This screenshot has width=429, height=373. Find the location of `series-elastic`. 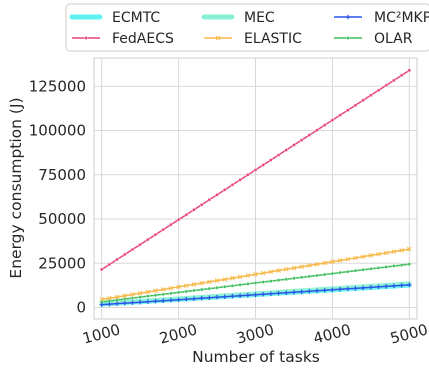

series-elastic is located at coordinates (255, 274).